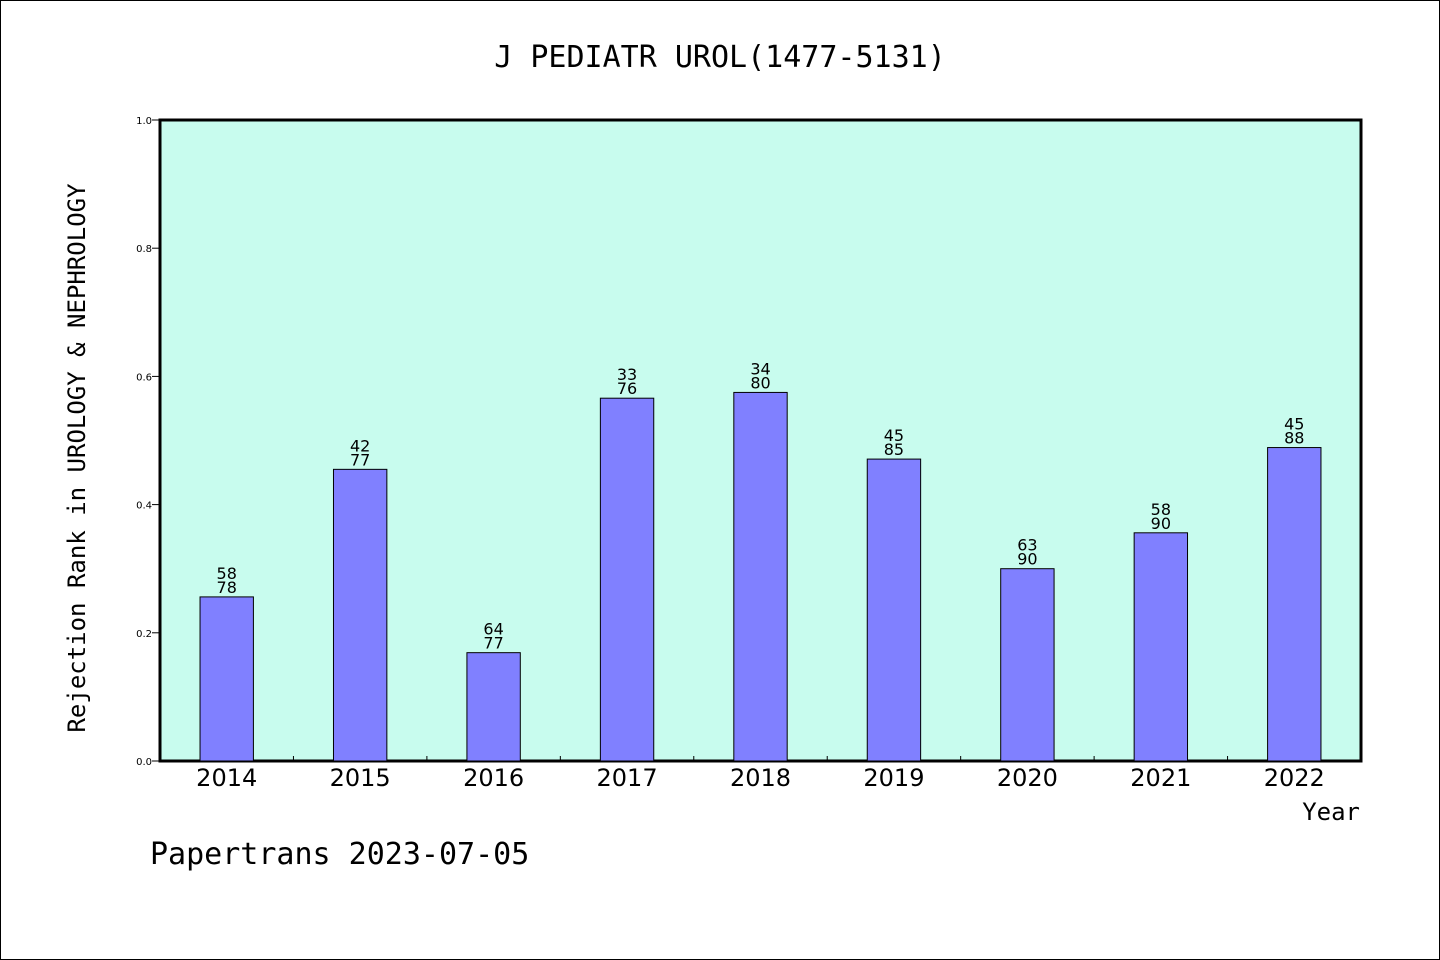 The image size is (1440, 960). I want to click on x-tick-label: 2021, so click(1160, 778).